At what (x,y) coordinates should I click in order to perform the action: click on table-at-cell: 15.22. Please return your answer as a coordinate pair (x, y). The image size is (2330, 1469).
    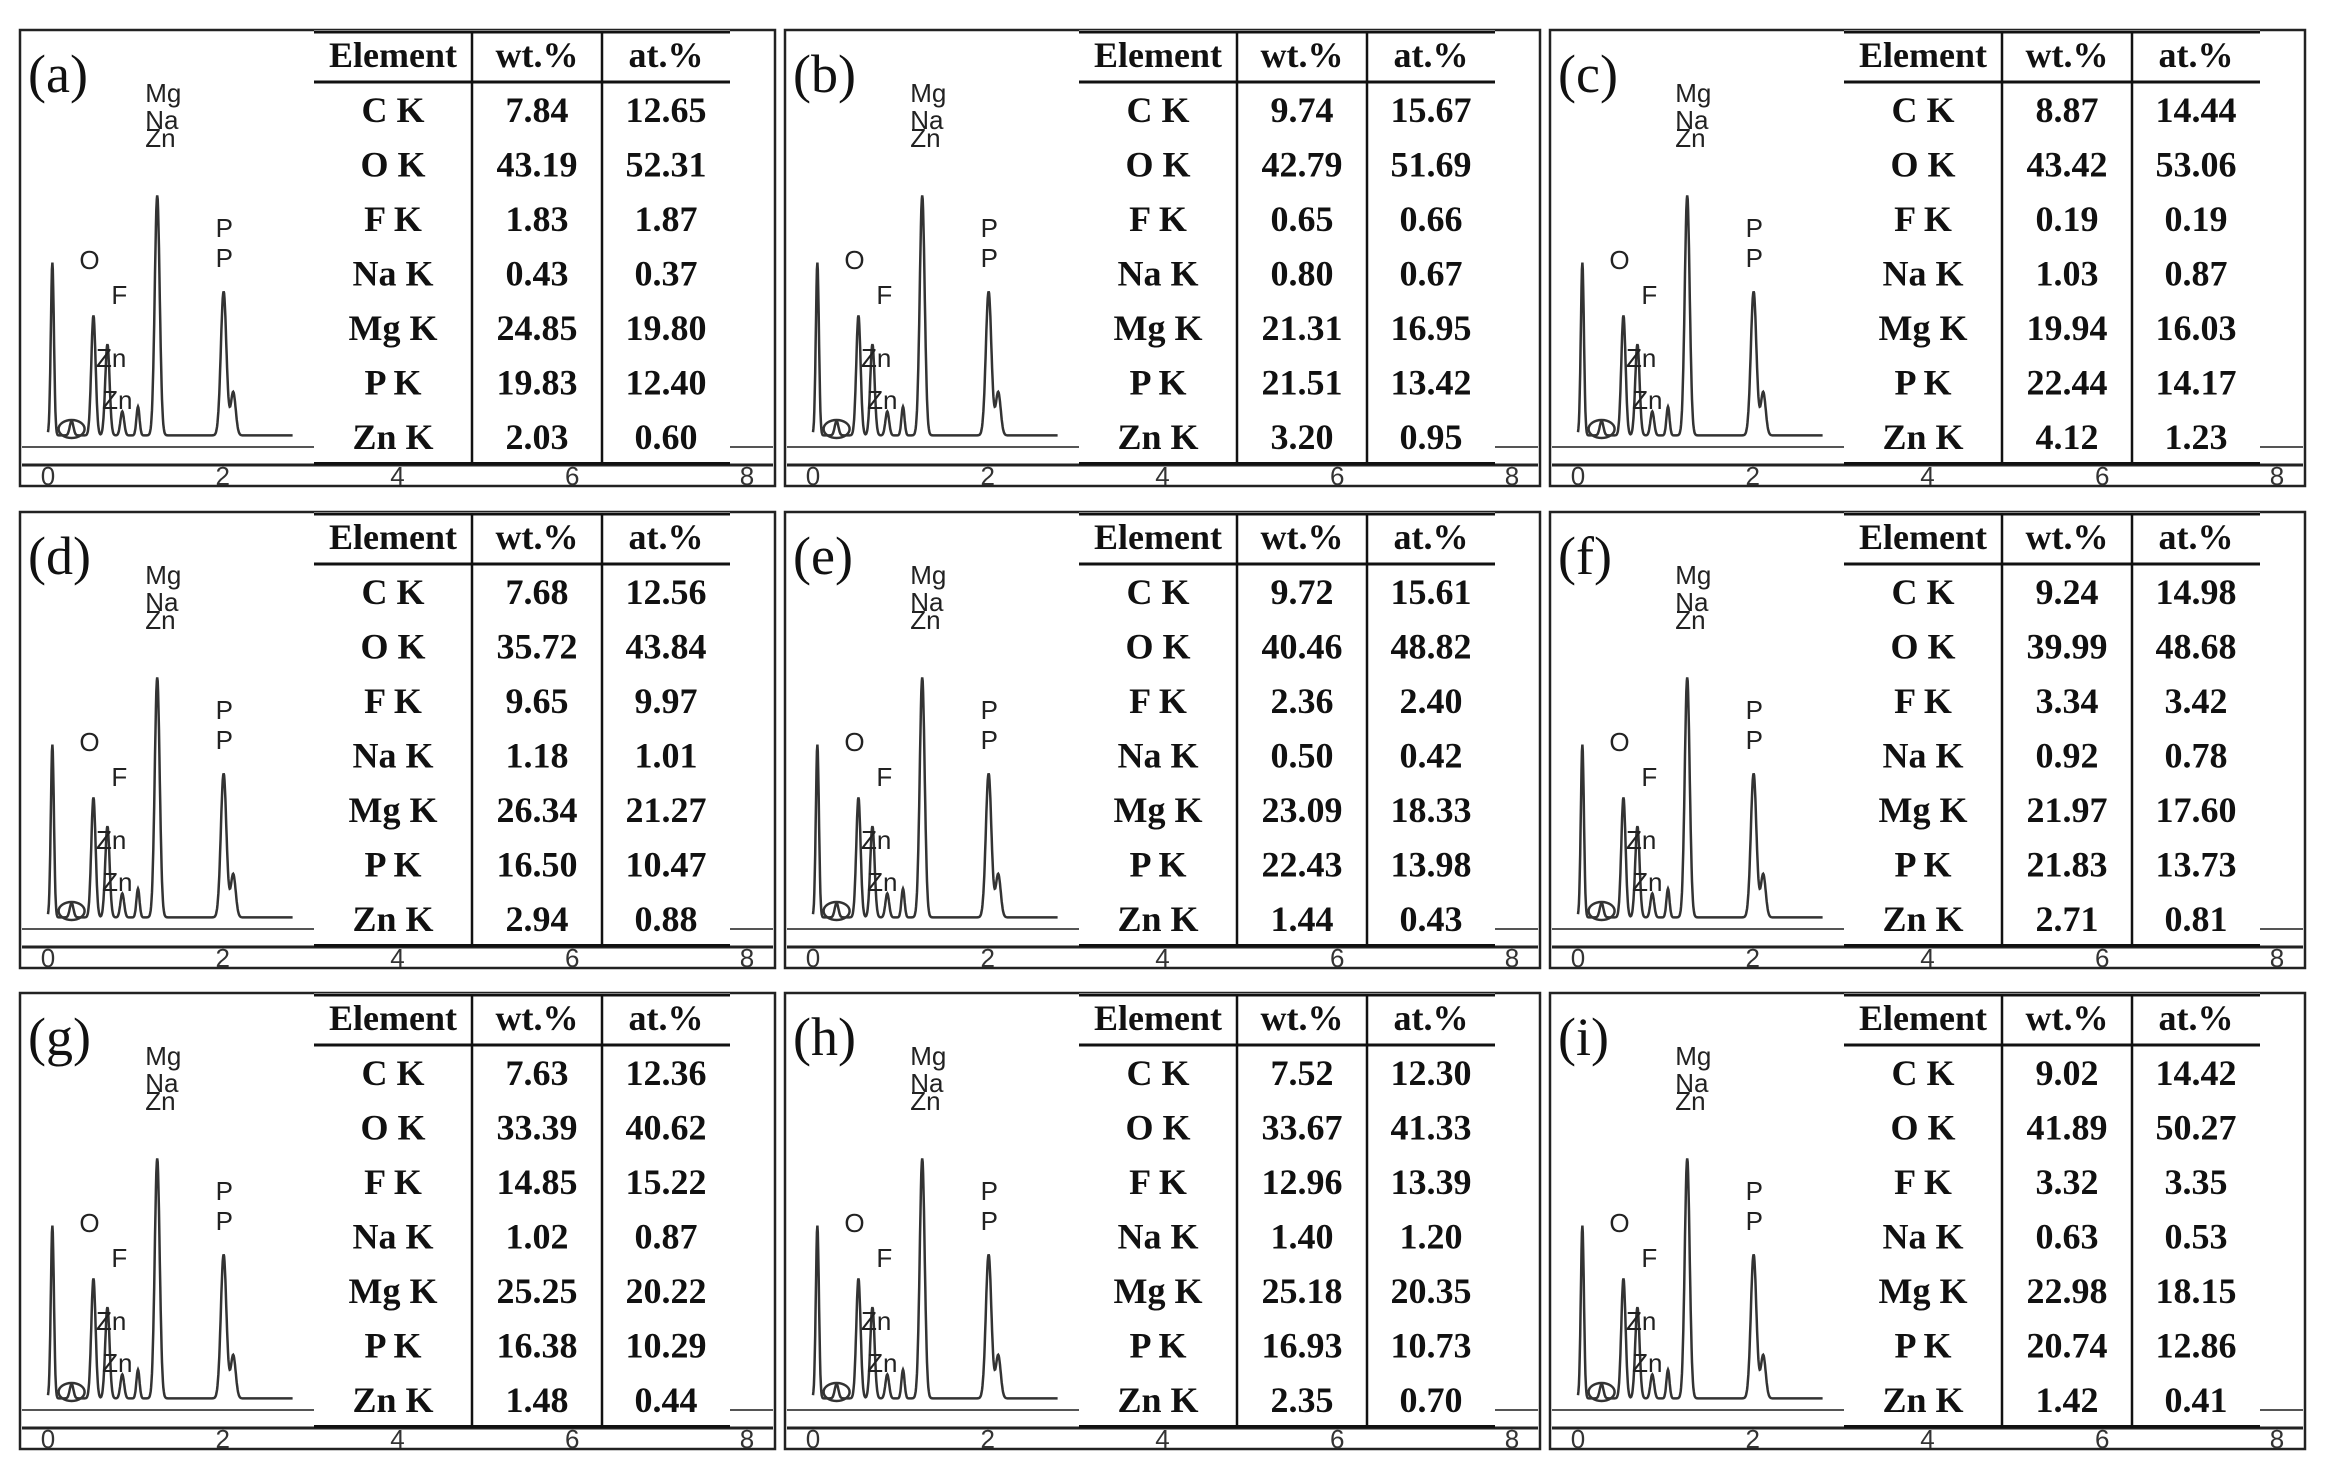
    Looking at the image, I should click on (666, 1182).